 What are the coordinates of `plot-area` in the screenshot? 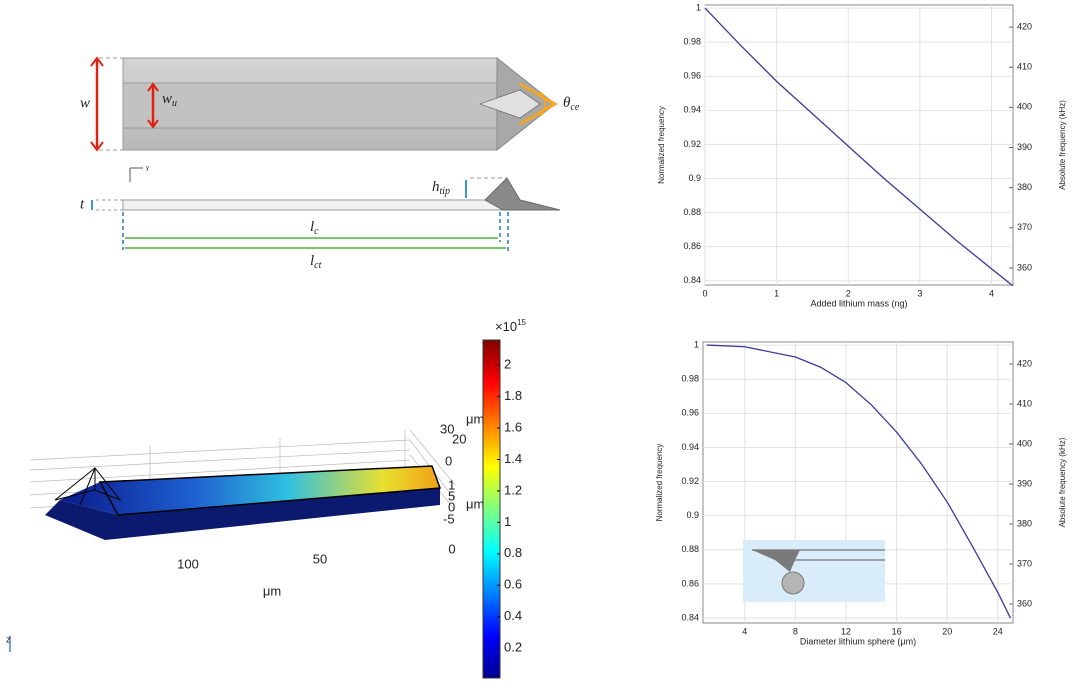 It's located at (859, 145).